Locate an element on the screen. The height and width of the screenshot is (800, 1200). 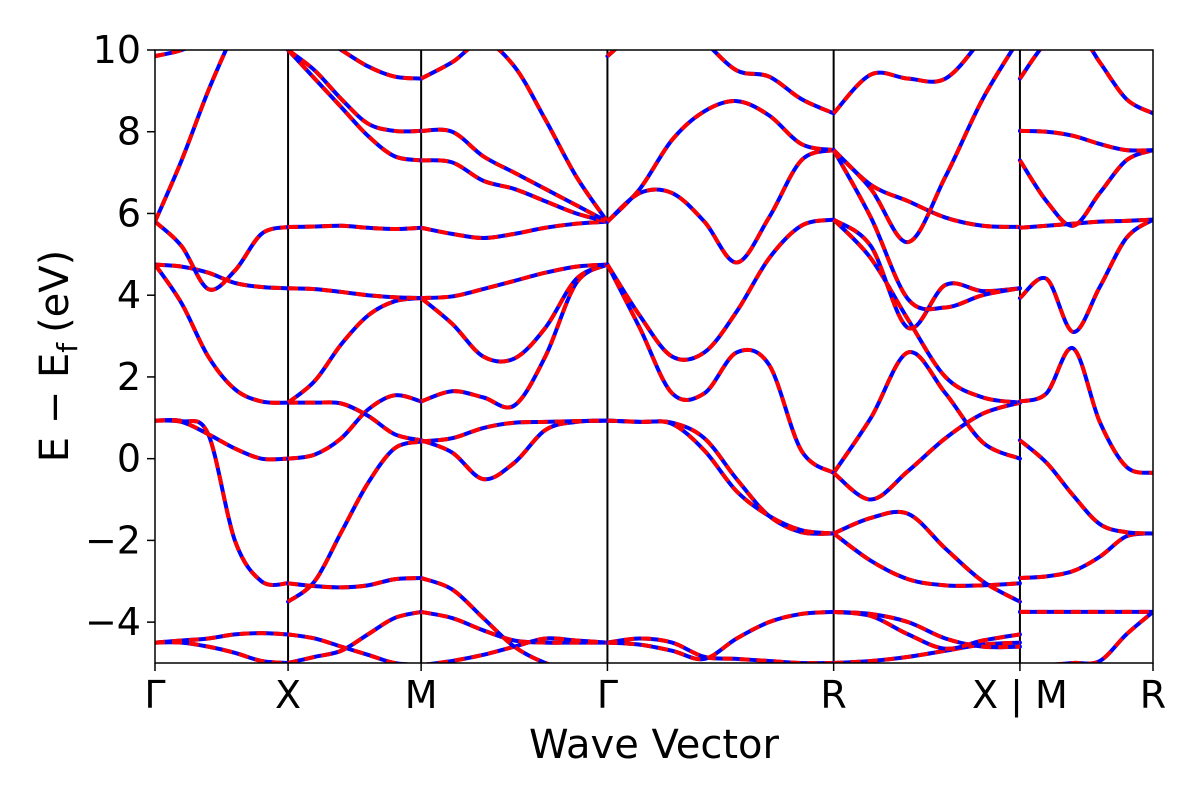
y-tick-label: 10 is located at coordinates (117, 50).